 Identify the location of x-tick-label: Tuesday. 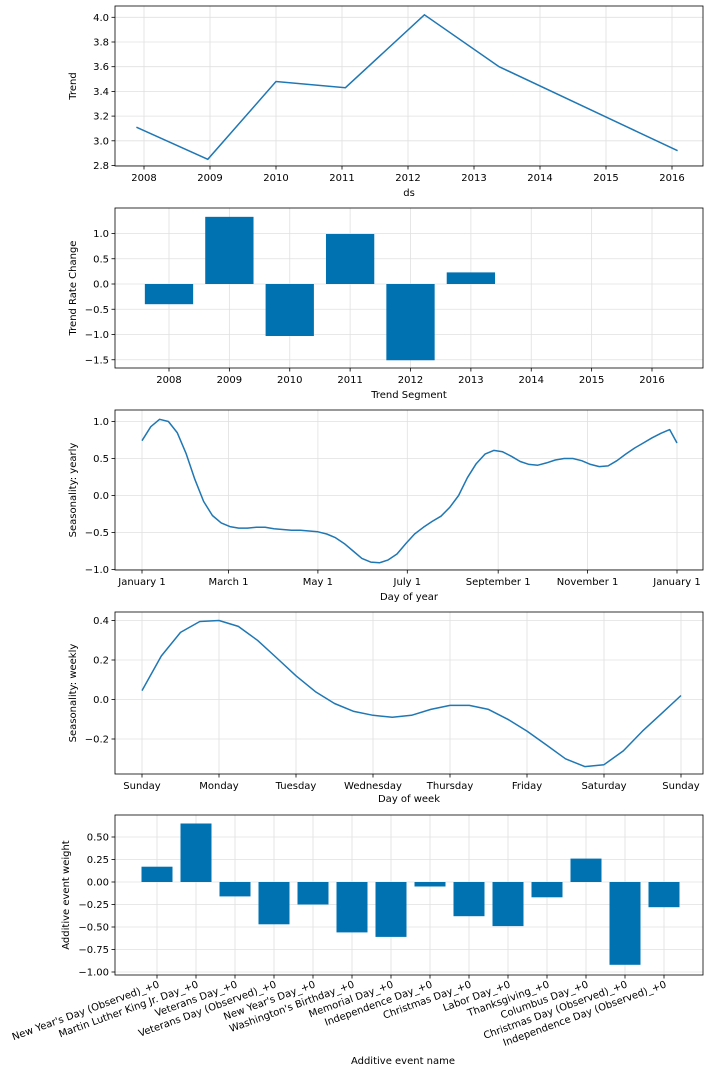
(296, 786).